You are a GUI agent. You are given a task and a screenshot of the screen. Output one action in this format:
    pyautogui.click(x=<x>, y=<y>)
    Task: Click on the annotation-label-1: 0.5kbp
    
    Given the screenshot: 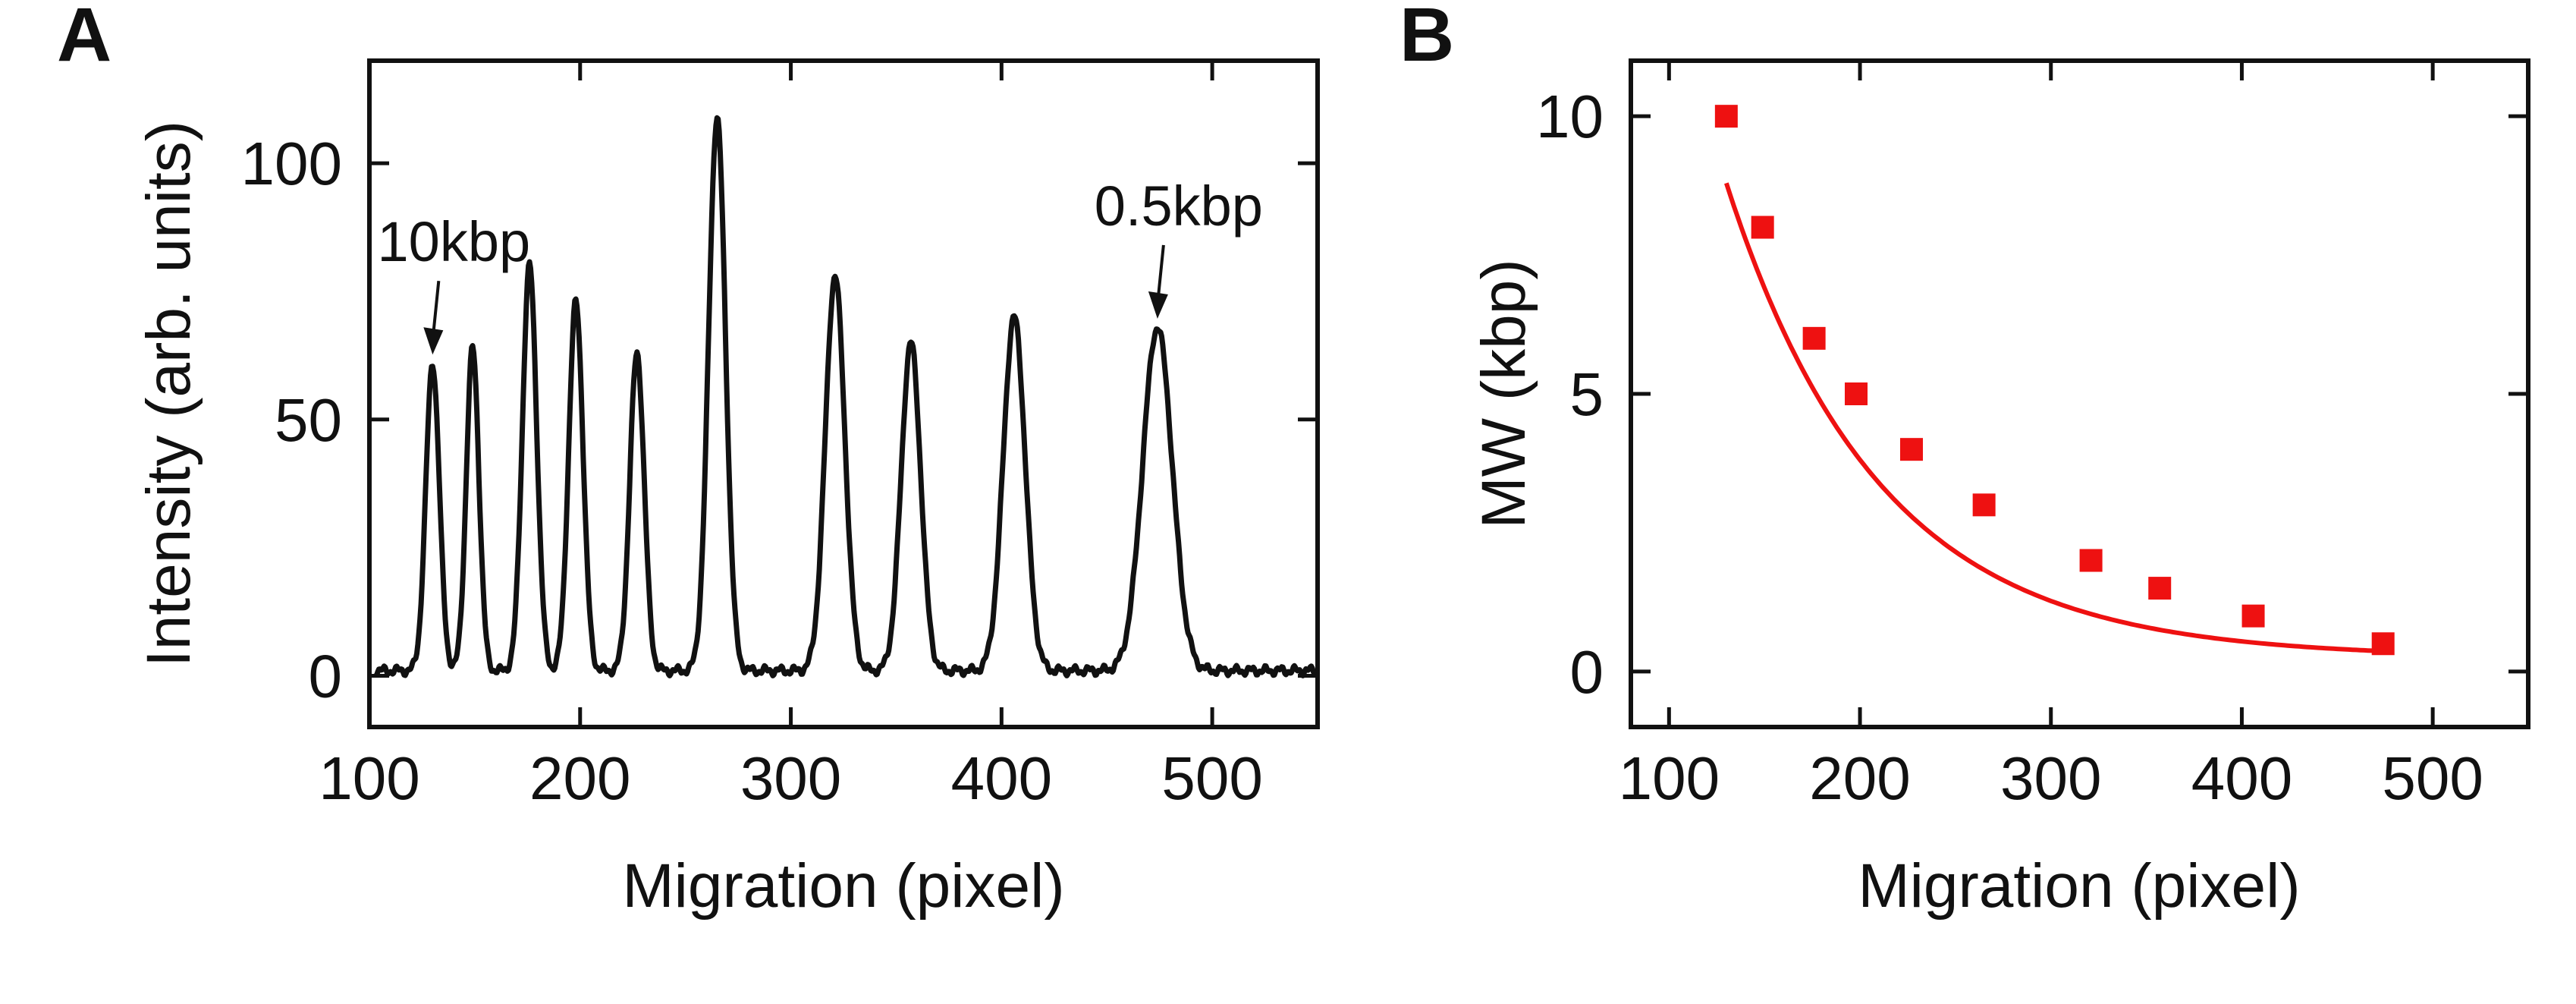 What is the action you would take?
    pyautogui.click(x=1179, y=207)
    